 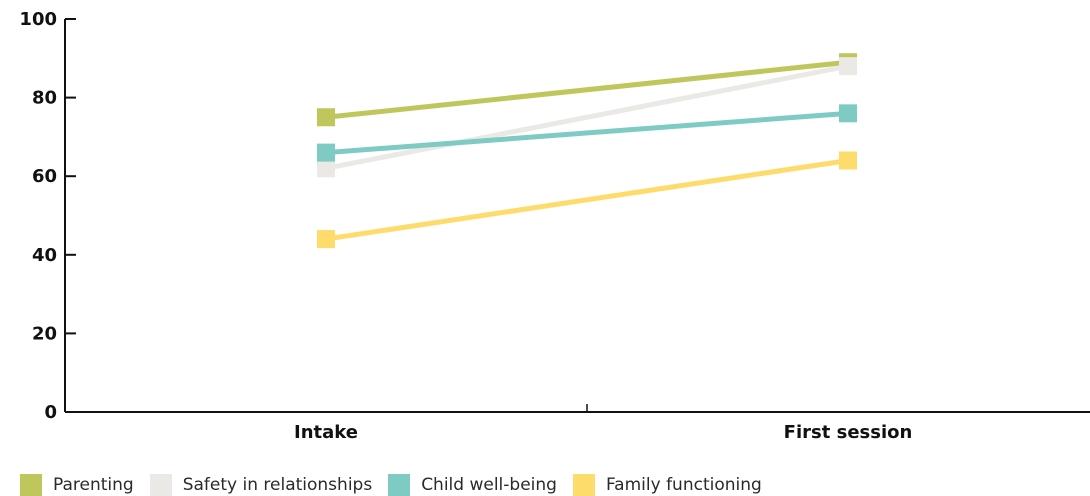 What do you see at coordinates (44, 333) in the screenshot?
I see `y-tick-label: 20` at bounding box center [44, 333].